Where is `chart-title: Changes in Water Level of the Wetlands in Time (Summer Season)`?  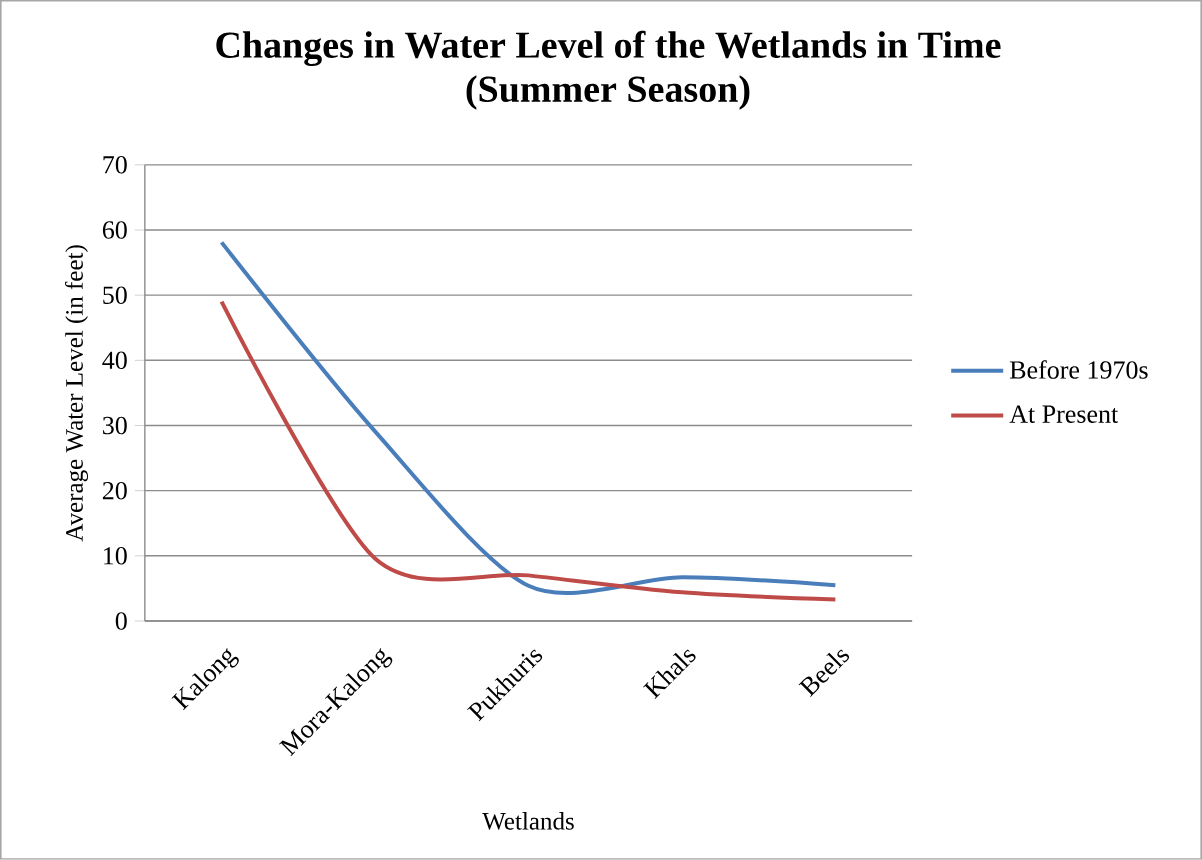 chart-title: Changes in Water Level of the Wetlands in Time (Summer Season) is located at coordinates (608, 70).